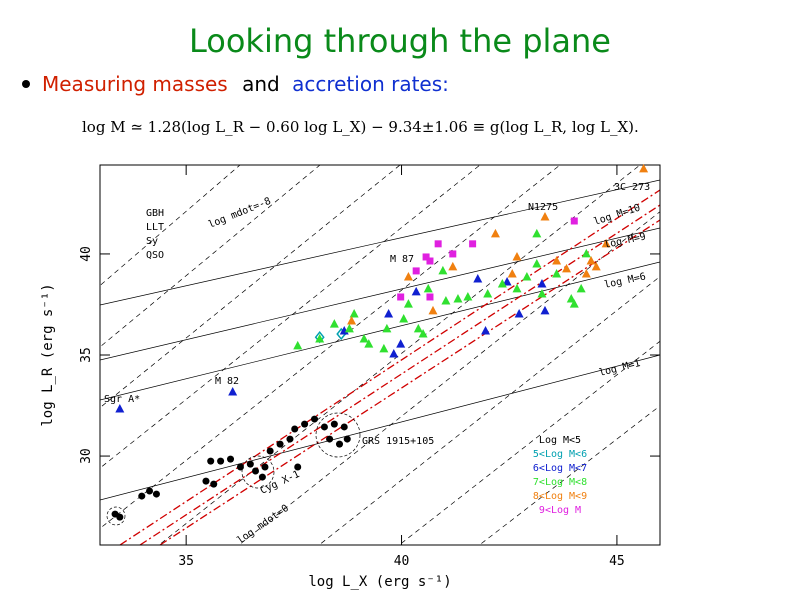  I want to click on legend-entry: 7<Log M<8, so click(560, 482).